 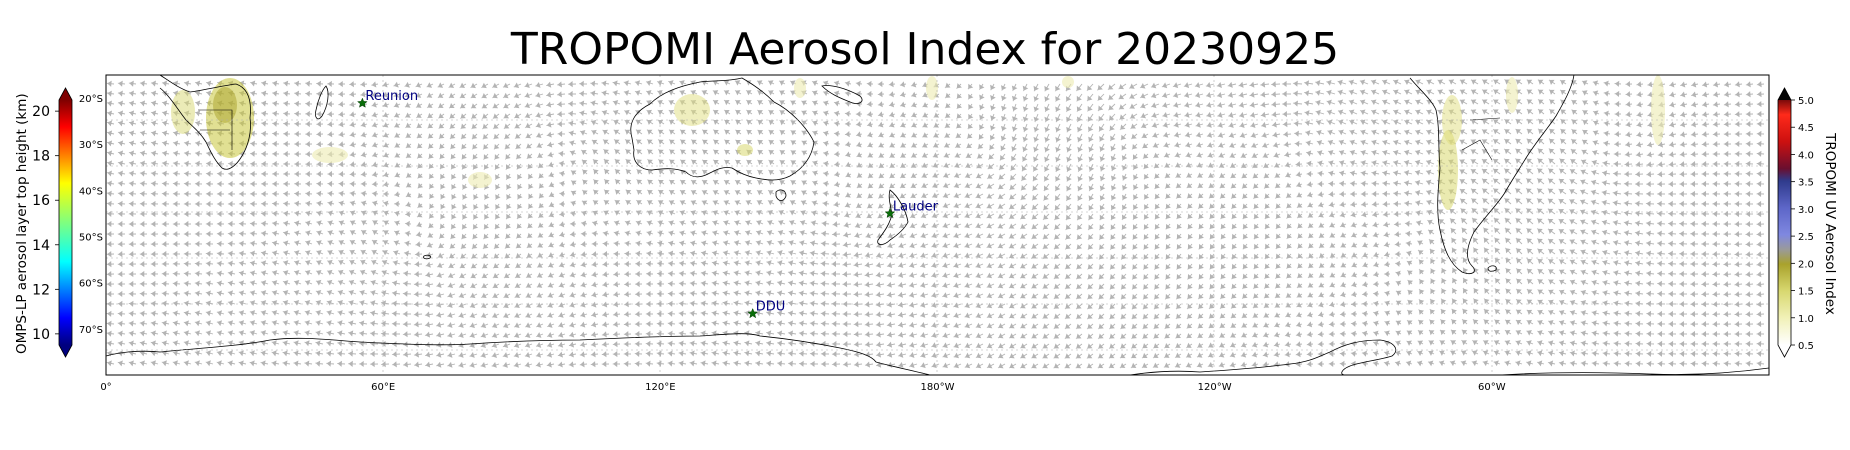 I want to click on aerosol-index-tick-label: 5.0, so click(x=1806, y=101).